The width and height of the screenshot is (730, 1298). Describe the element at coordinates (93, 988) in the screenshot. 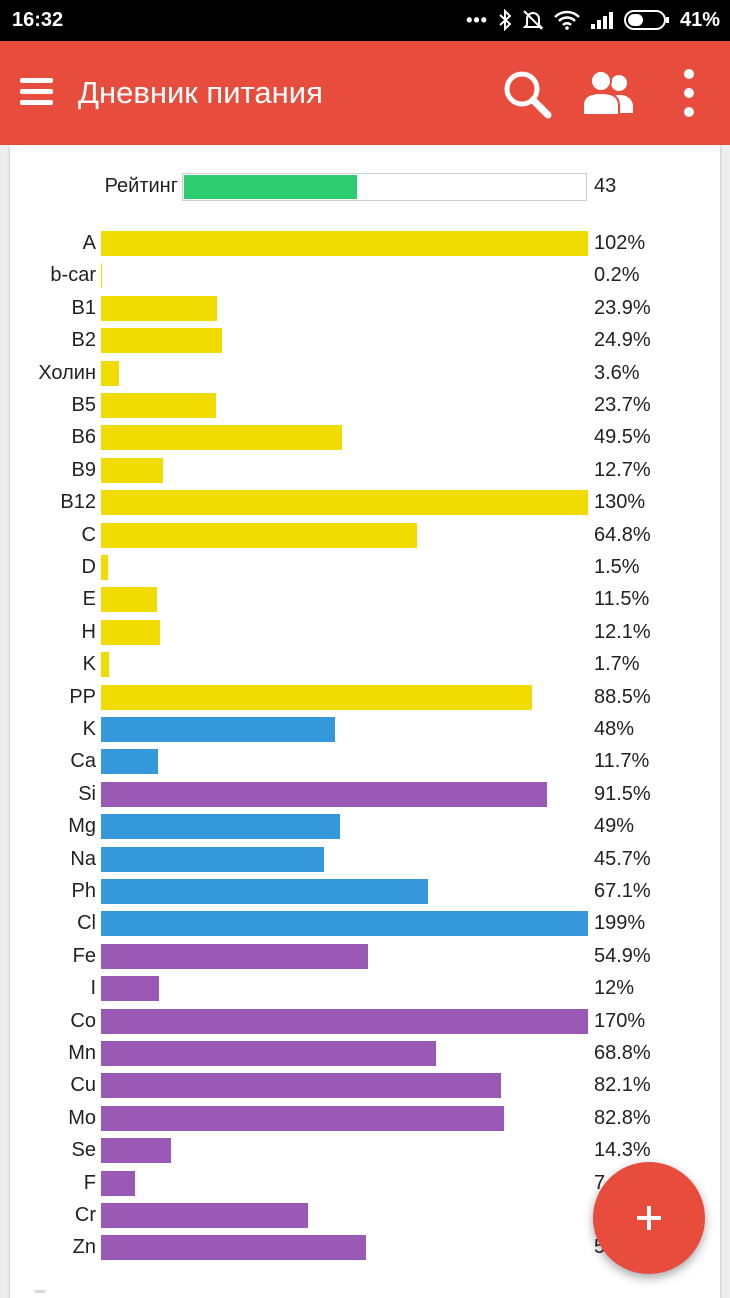

I see `nutrient-label: I` at that location.